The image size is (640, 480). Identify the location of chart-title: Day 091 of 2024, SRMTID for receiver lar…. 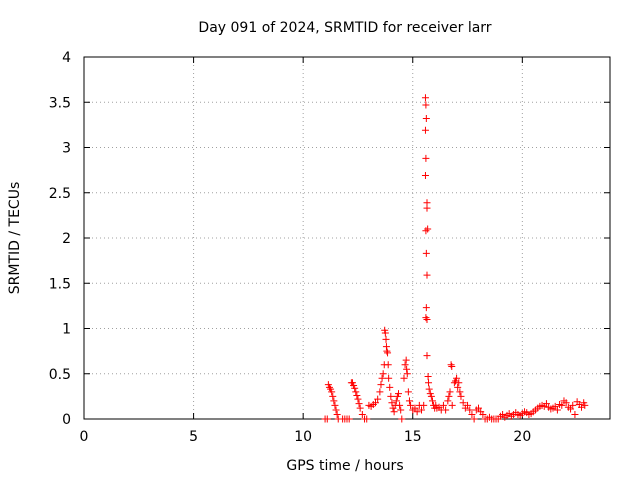
(344, 28).